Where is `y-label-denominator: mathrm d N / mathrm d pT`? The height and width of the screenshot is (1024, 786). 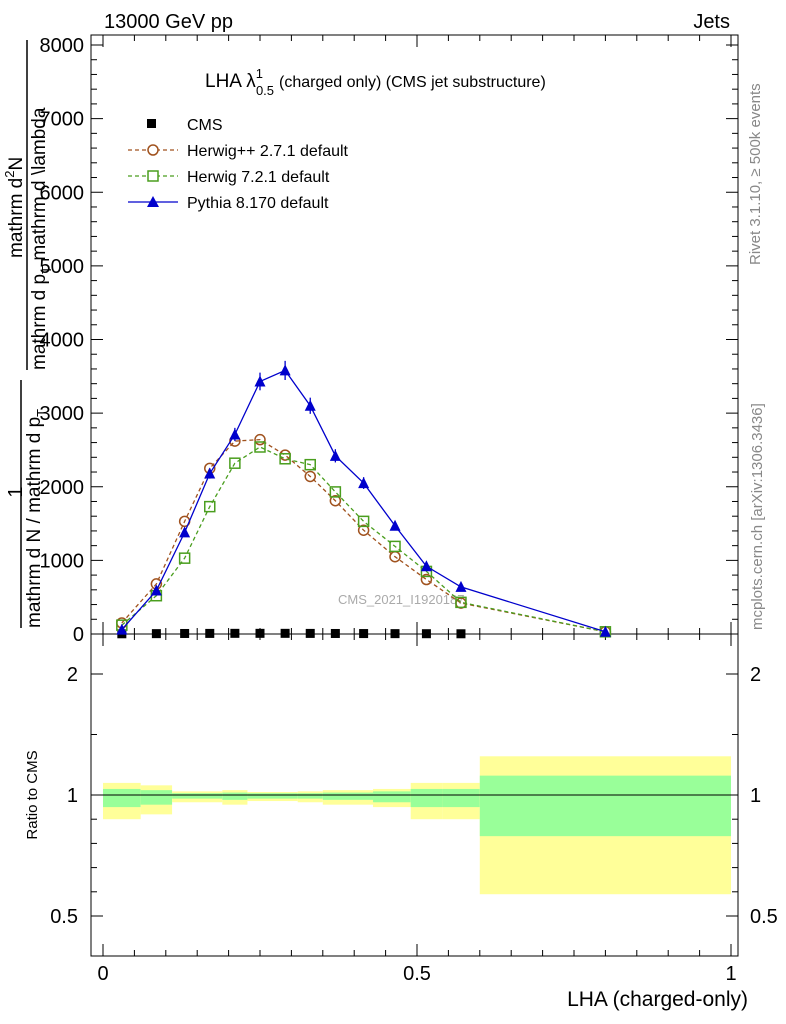 y-label-denominator: mathrm d N / mathrm d pT is located at coordinates (36, 518).